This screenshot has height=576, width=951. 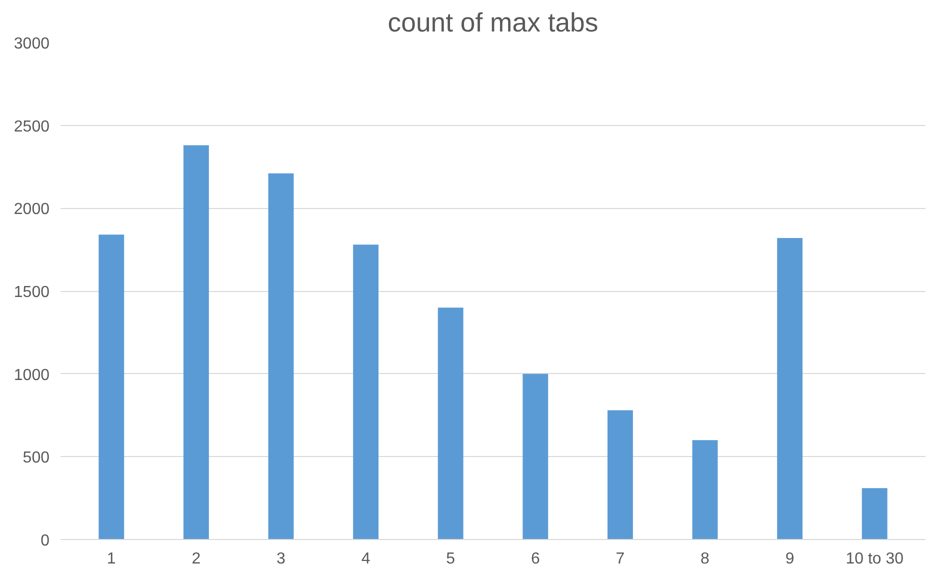 I want to click on y-tick-label: 1500, so click(x=32, y=292).